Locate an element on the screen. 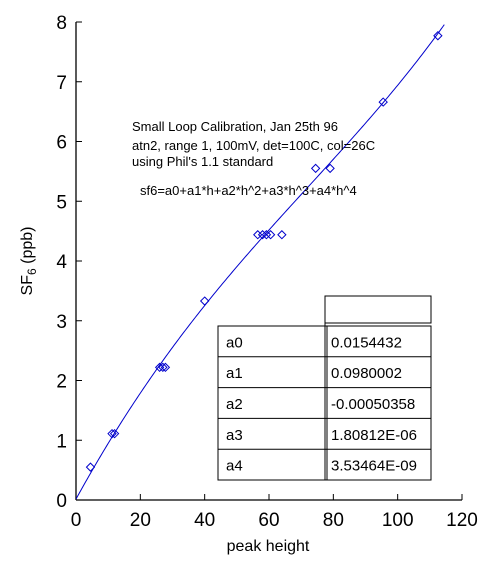 This screenshot has width=486, height=564. table-coef-name: a1 is located at coordinates (234, 373).